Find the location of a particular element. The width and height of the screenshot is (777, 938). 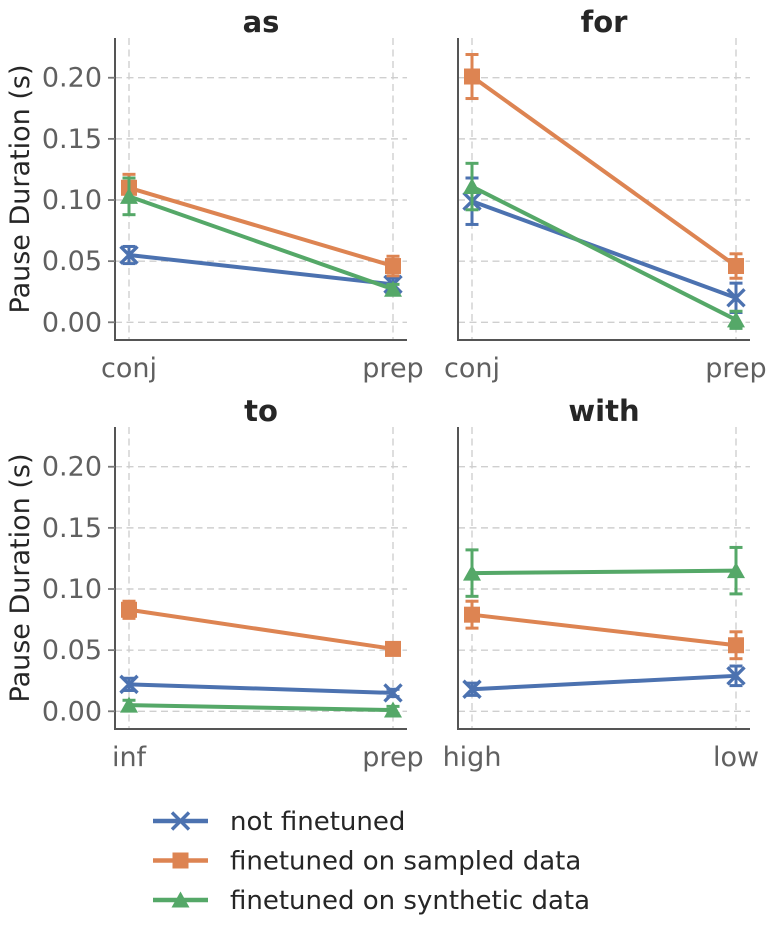

subplot-title: with is located at coordinates (603, 411).